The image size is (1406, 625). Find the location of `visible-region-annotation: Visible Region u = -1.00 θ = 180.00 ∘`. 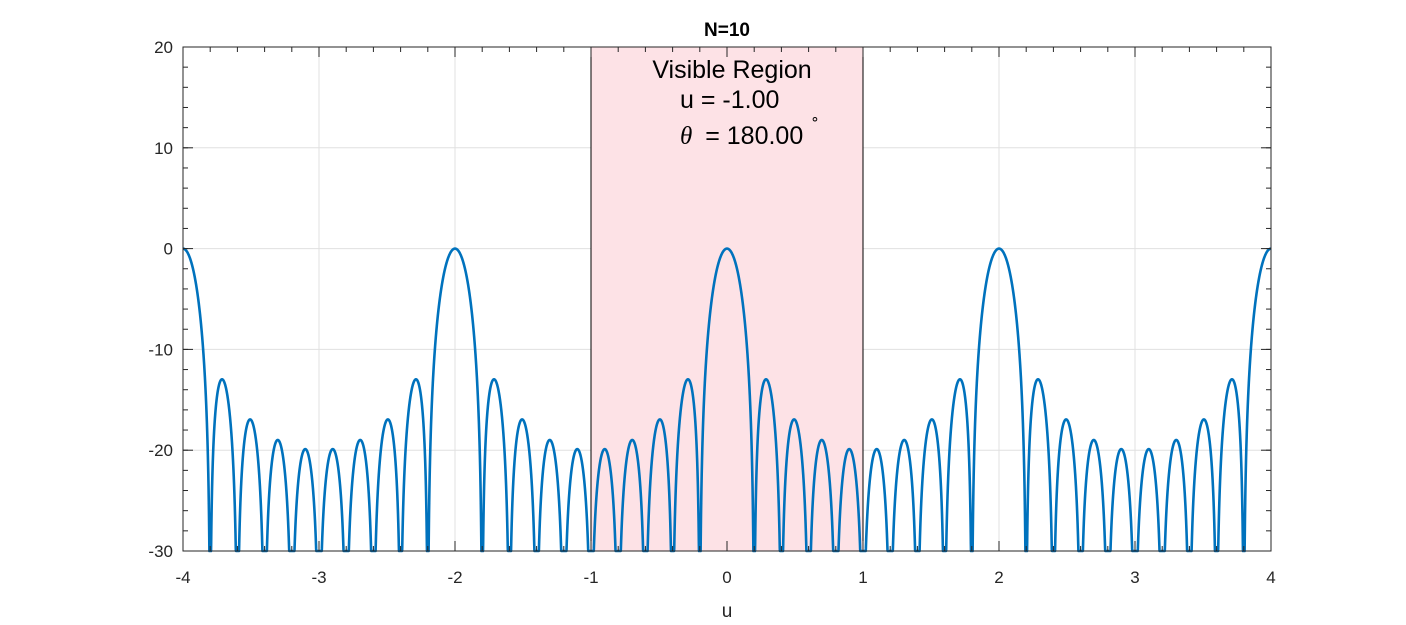

visible-region-annotation: Visible Region u = -1.00 θ = 180.00 ∘ is located at coordinates (735, 103).